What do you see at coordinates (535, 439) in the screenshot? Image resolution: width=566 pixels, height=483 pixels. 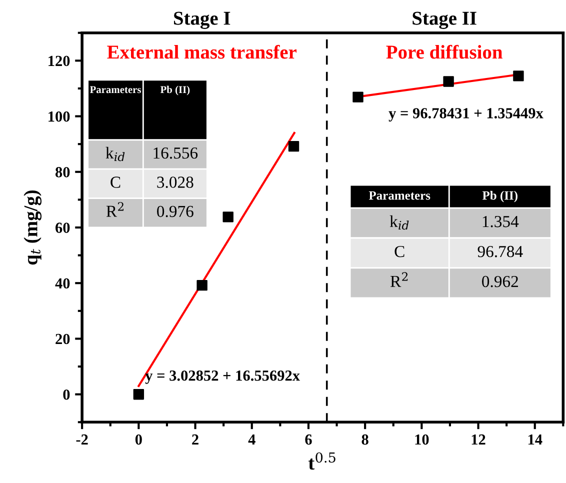 I see `x-tick-label: 14` at bounding box center [535, 439].